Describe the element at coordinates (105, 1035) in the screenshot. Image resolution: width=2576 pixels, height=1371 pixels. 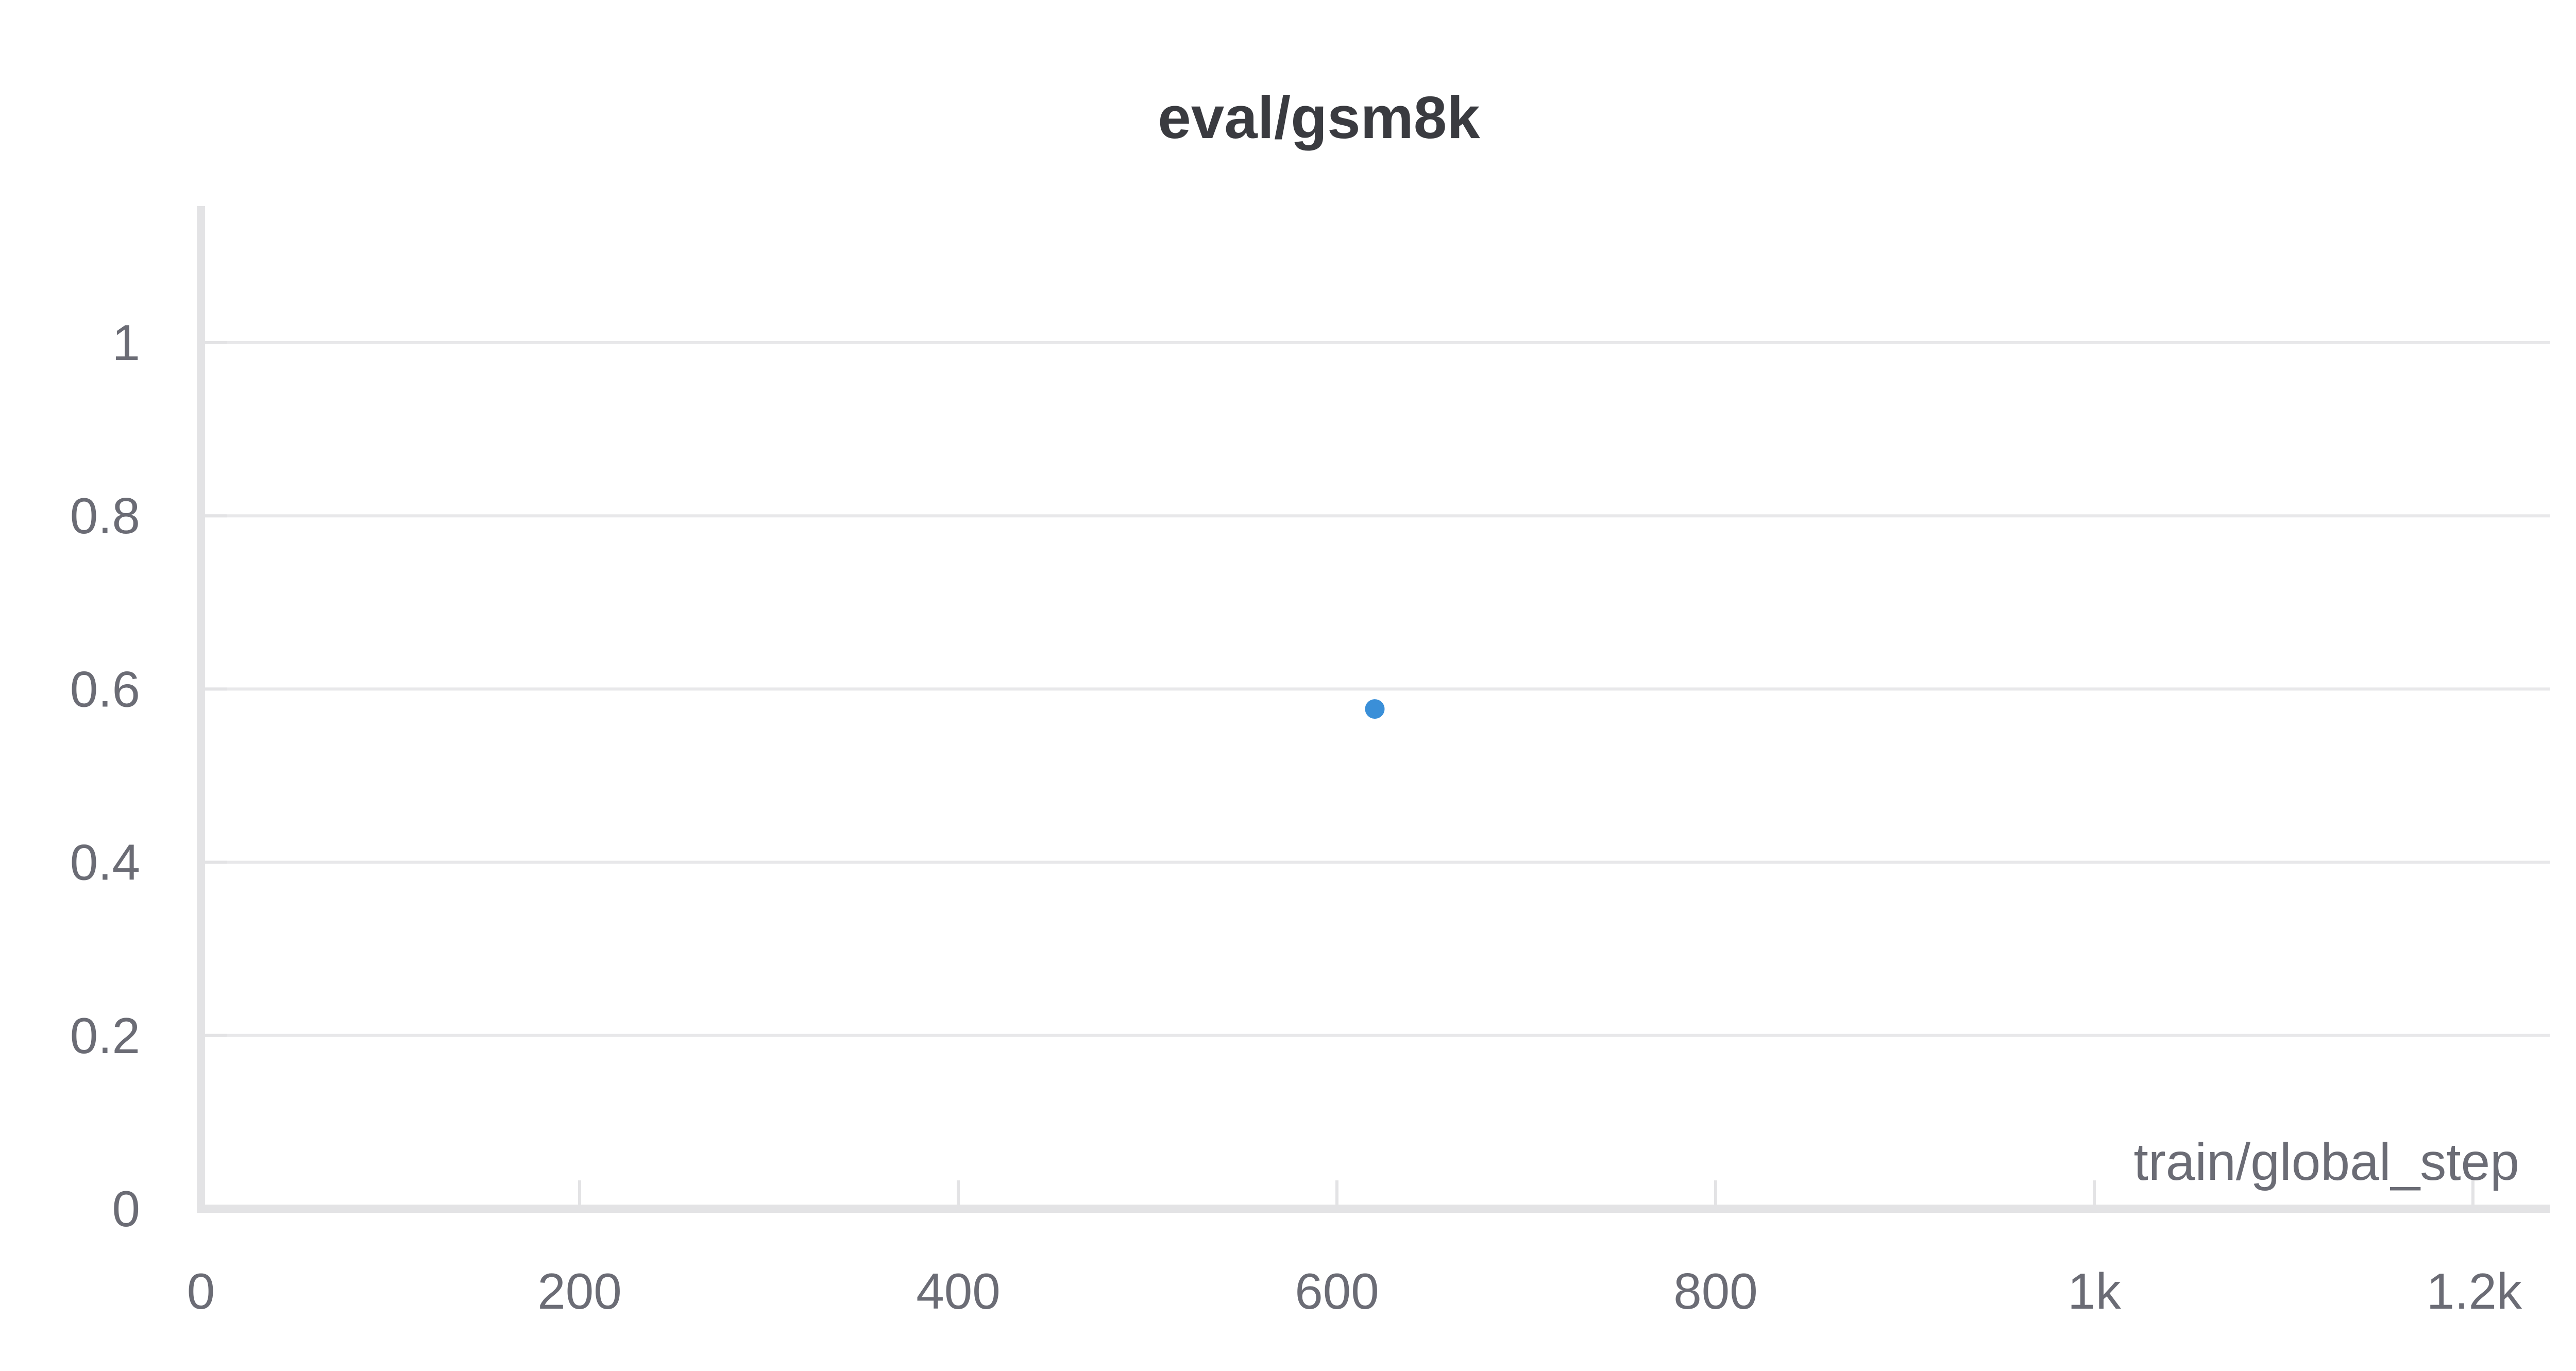
I see `y-tick-label: 0.2` at that location.